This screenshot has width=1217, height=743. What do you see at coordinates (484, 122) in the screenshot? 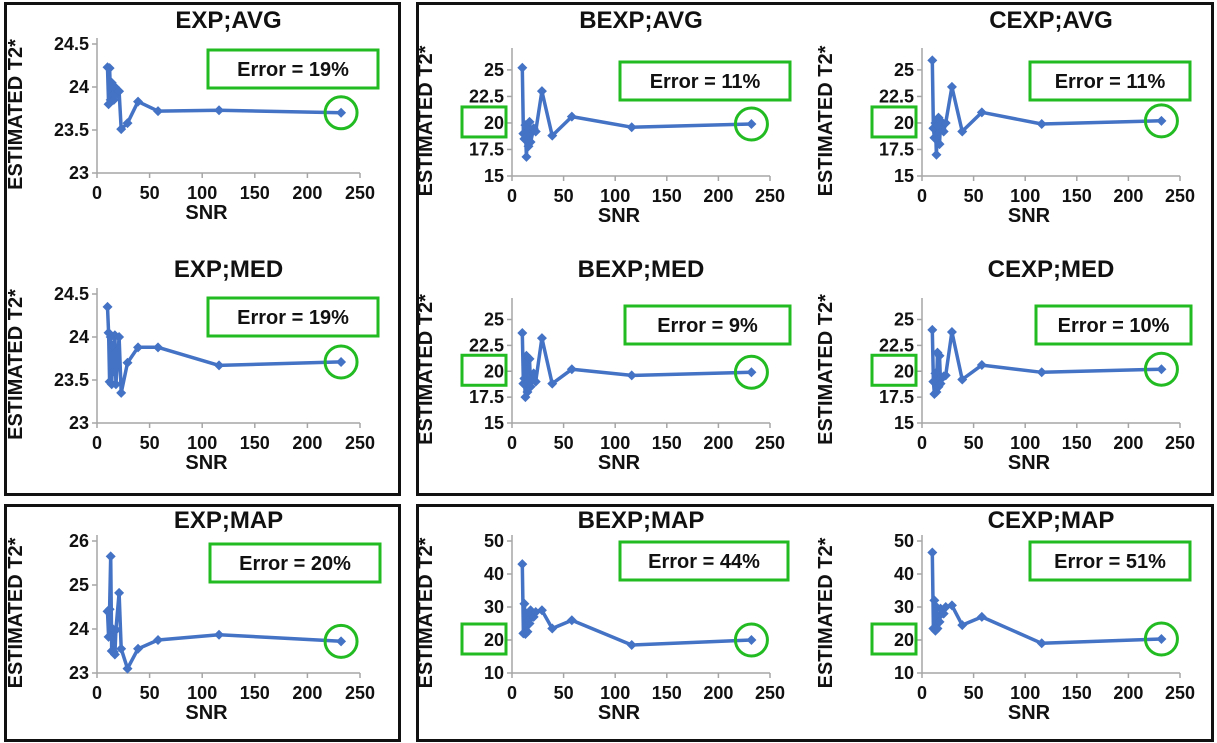
I see `y-label-highlight-box` at bounding box center [484, 122].